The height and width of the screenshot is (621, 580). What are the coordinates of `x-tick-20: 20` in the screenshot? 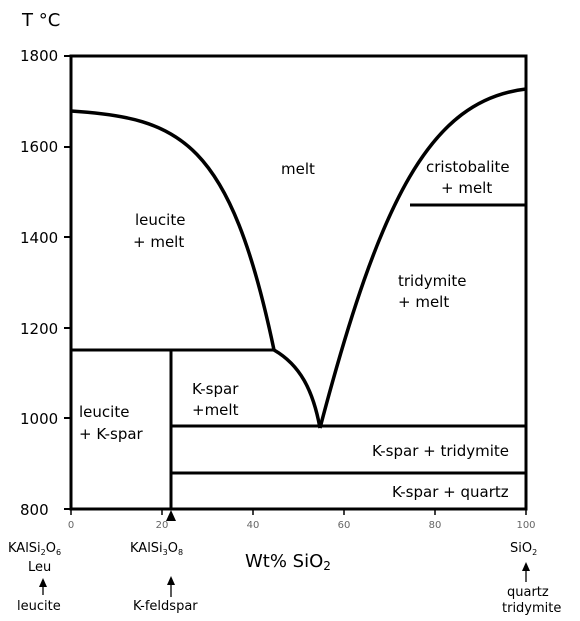 It's located at (162, 525).